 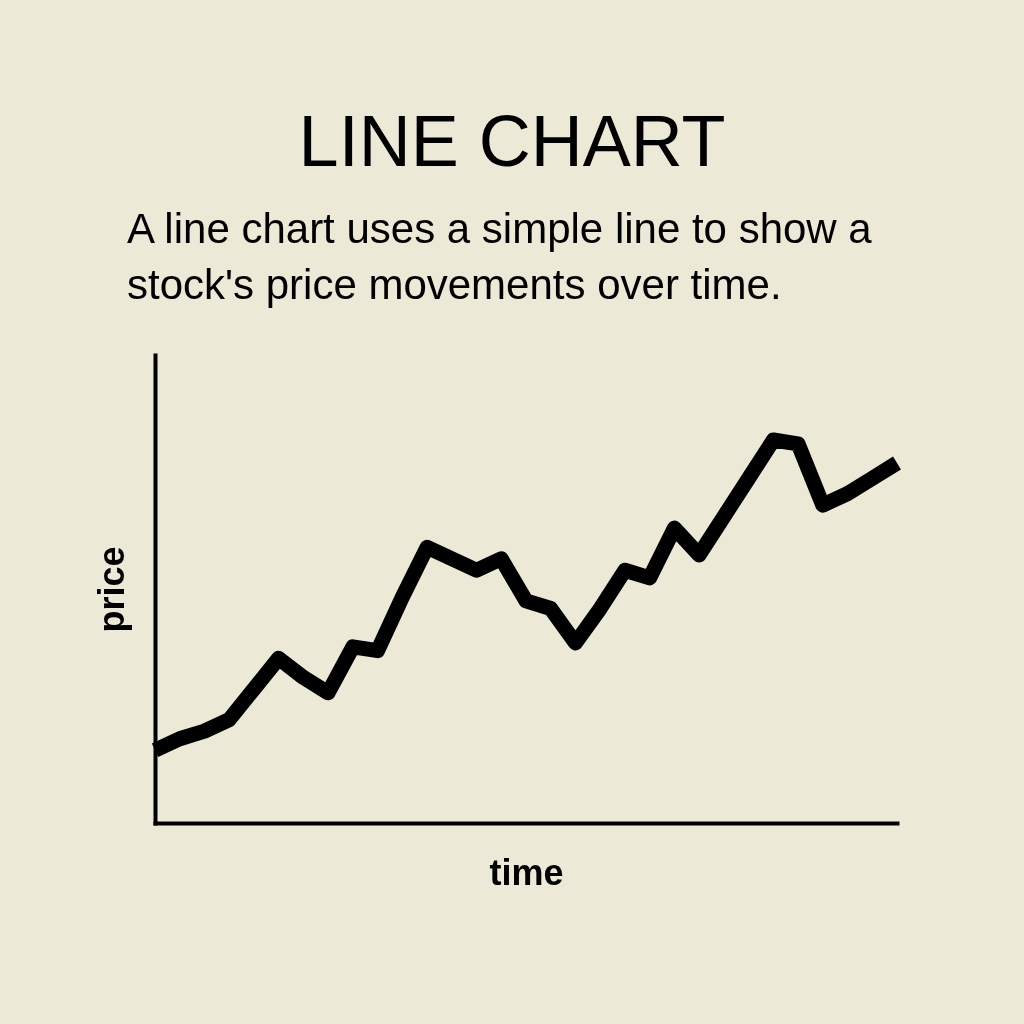 I want to click on chart-subtitle: A line chart uses a simple line to show a stock's price movements over time., so click(x=500, y=257).